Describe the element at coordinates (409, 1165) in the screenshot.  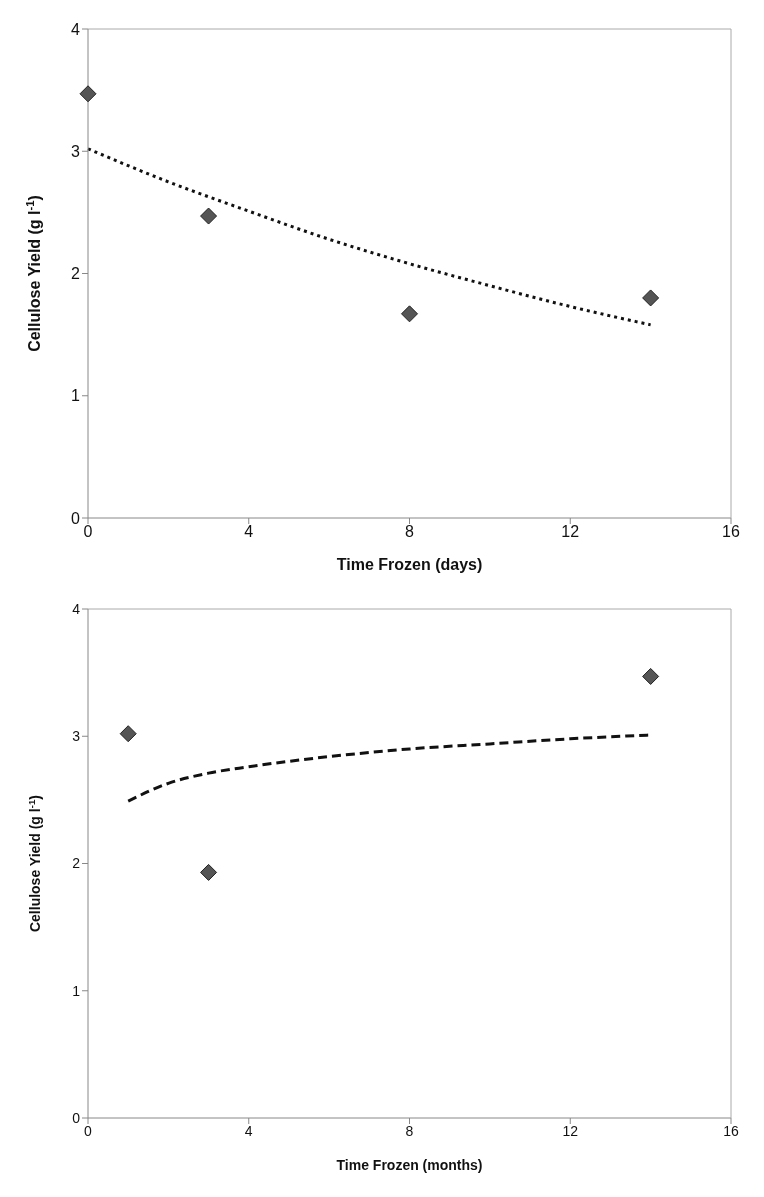
I see `x-axis-title: Time Frozen (months)` at that location.